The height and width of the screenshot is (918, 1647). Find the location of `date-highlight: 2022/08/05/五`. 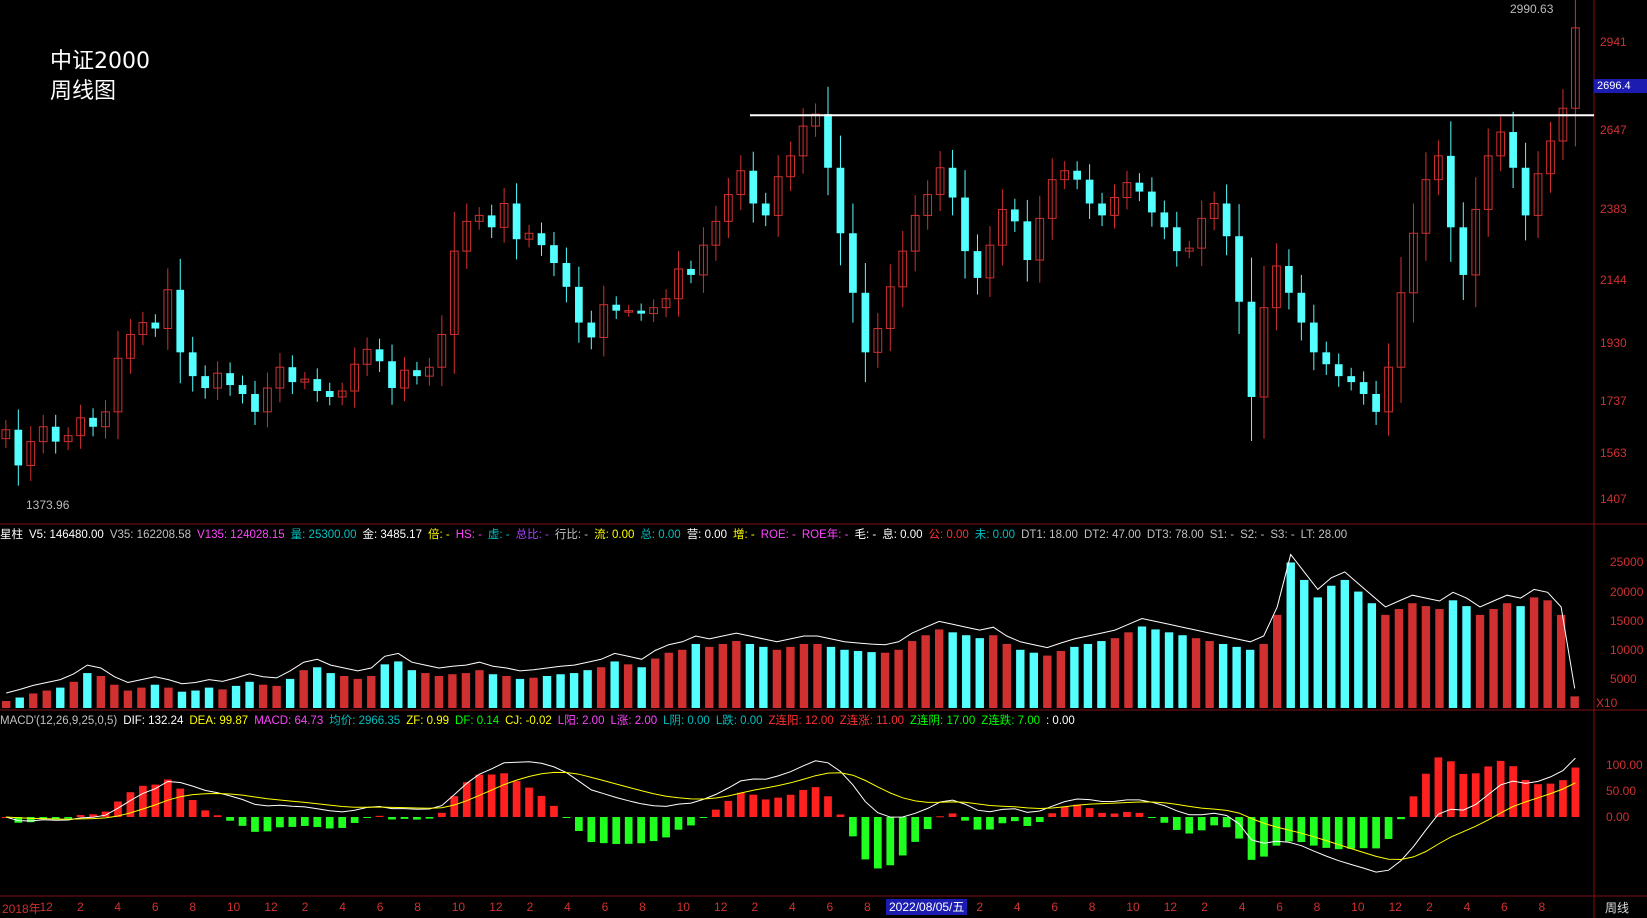

date-highlight: 2022/08/05/五 is located at coordinates (927, 907).